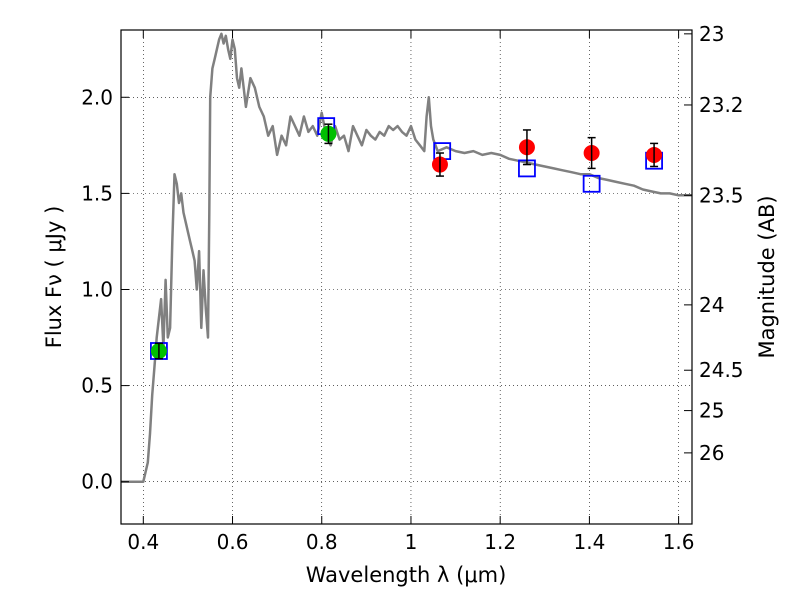 The height and width of the screenshot is (600, 800). Describe the element at coordinates (589, 542) in the screenshot. I see `x-tick-label: 1.4` at that location.